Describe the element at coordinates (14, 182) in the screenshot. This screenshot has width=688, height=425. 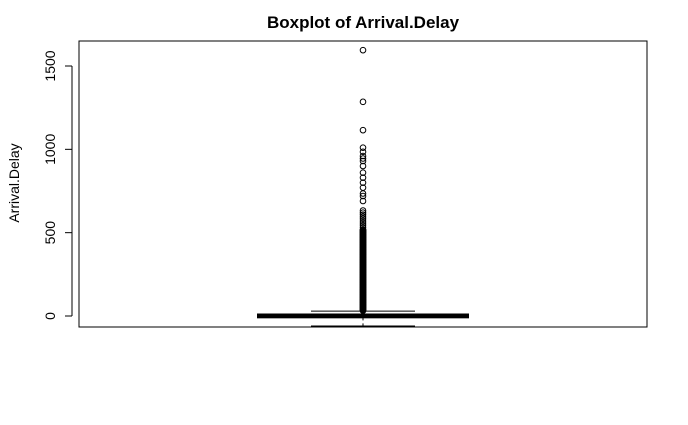
I see `y-axis-label: Arrival.Delay` at that location.